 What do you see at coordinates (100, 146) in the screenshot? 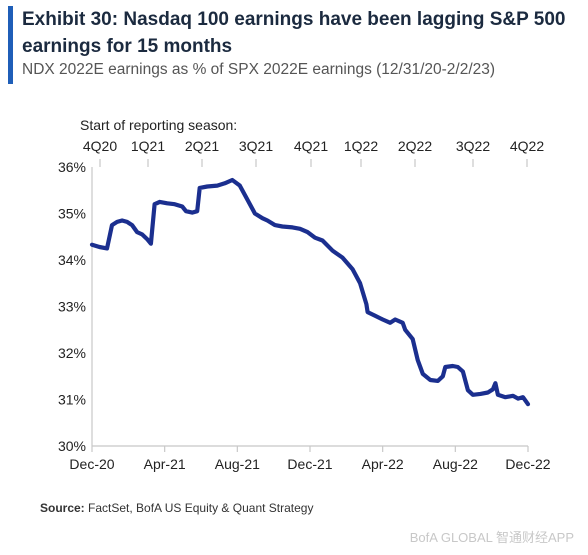
I see `top-tick-label: 4Q20` at bounding box center [100, 146].